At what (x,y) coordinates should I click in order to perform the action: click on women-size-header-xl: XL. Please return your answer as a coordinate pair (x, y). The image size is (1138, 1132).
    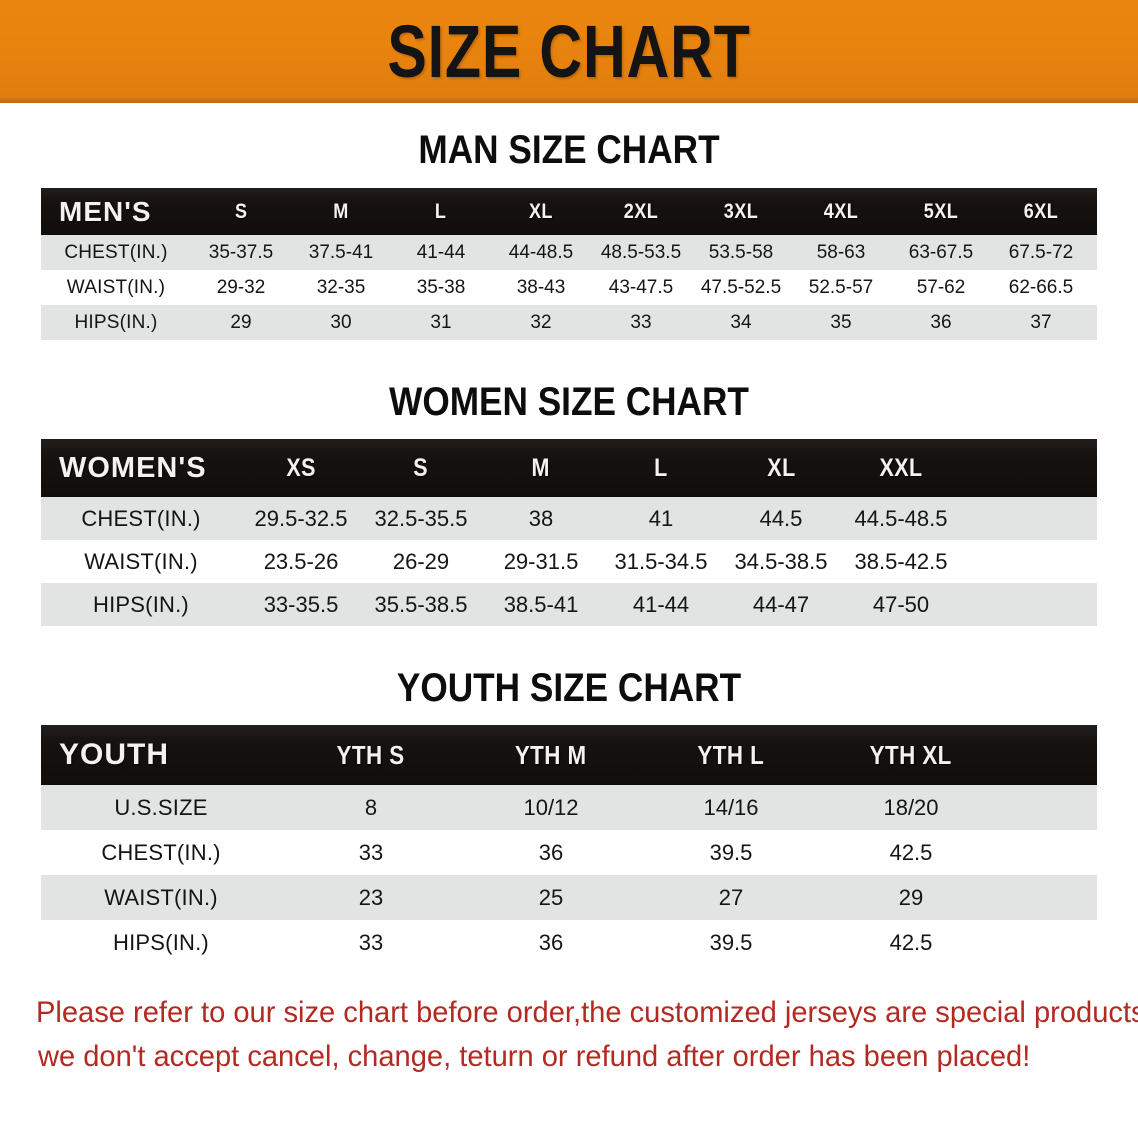
    Looking at the image, I should click on (781, 468).